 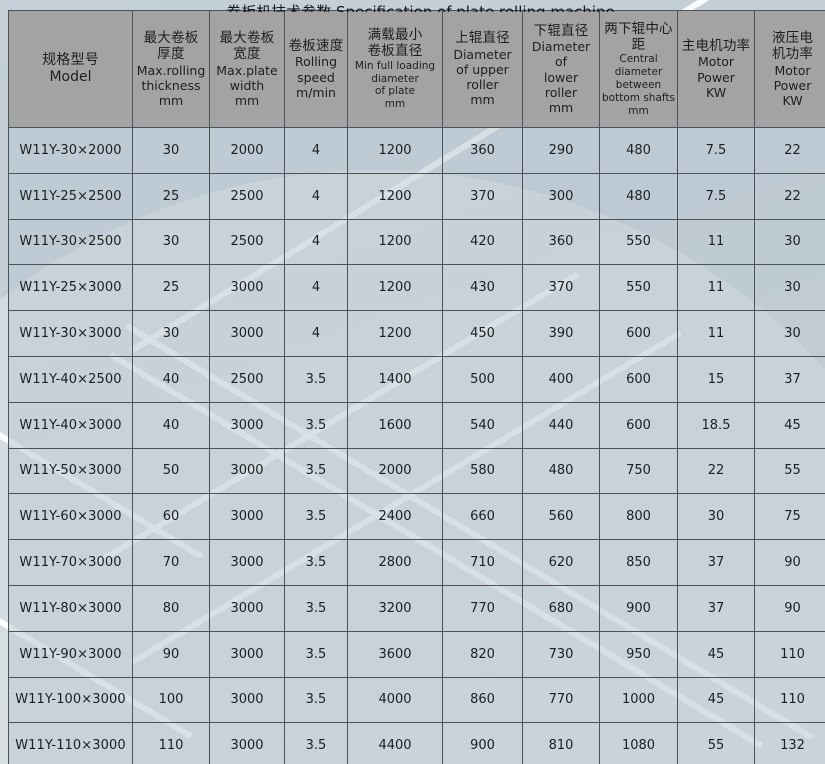 What do you see at coordinates (171, 743) in the screenshot?
I see `cell-max-rolling-thickness: 110` at bounding box center [171, 743].